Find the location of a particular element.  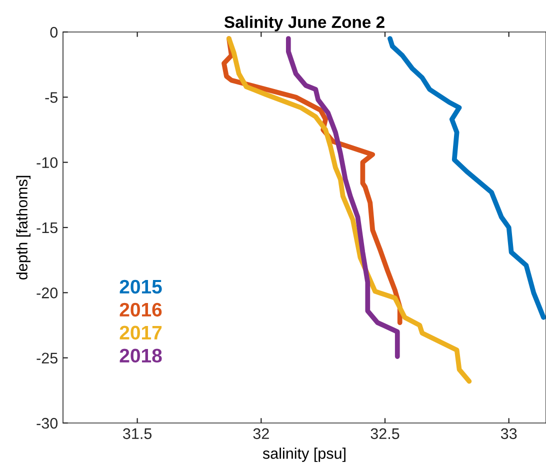

text: 2015 is located at coordinates (141, 287).